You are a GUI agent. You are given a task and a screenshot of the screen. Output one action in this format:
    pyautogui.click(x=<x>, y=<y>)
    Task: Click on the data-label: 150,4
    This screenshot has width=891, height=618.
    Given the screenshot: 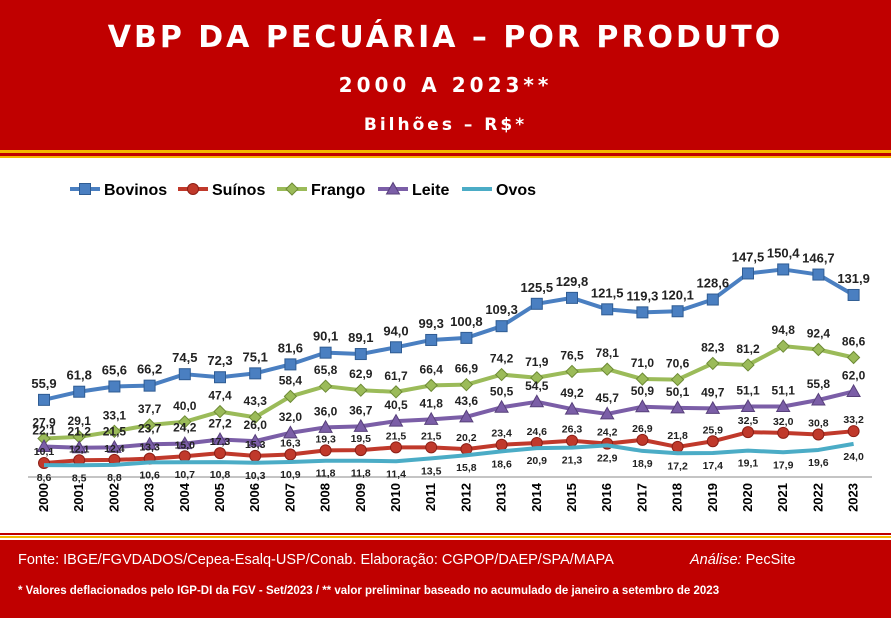 What is the action you would take?
    pyautogui.click(x=783, y=252)
    